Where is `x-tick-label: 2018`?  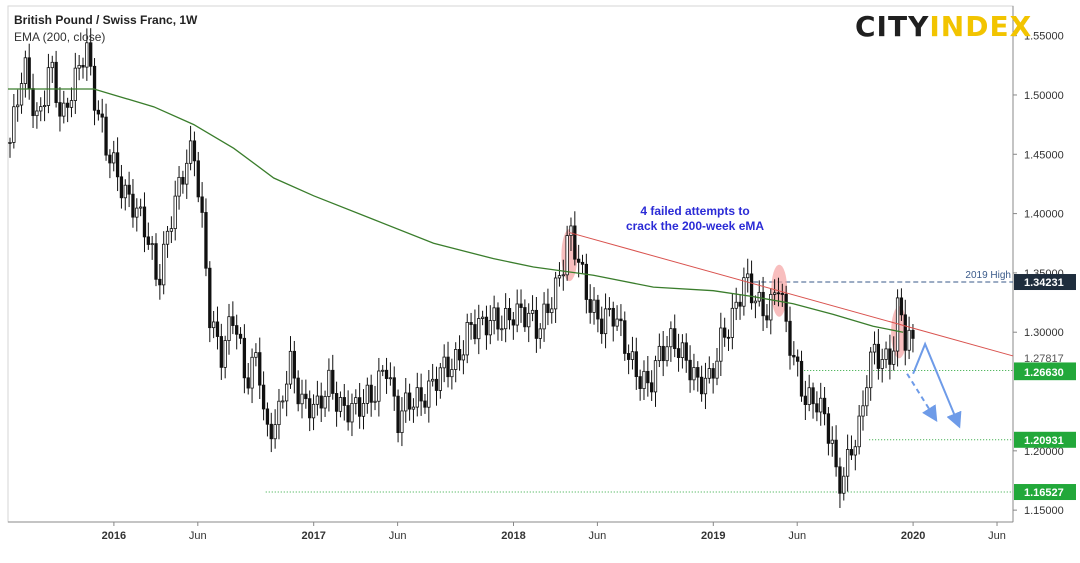 x-tick-label: 2018 is located at coordinates (513, 536).